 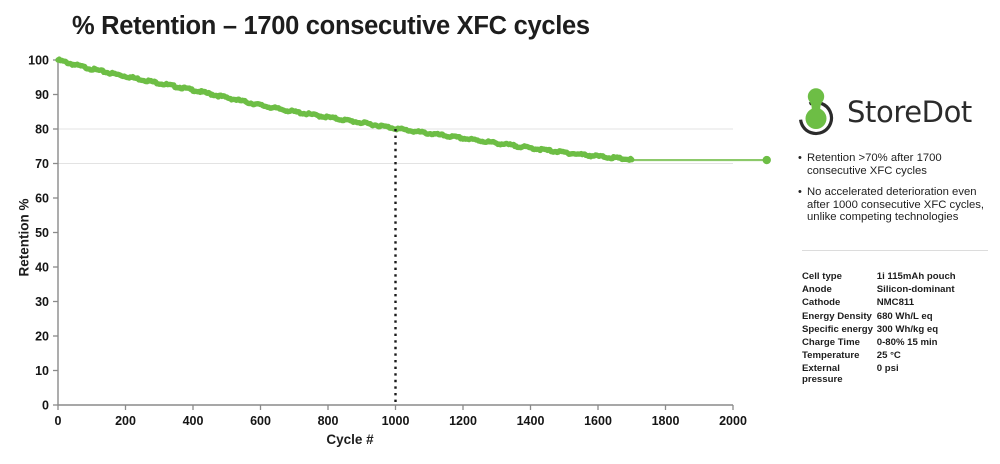 What do you see at coordinates (822, 374) in the screenshot?
I see `spec-key: External pressure` at bounding box center [822, 374].